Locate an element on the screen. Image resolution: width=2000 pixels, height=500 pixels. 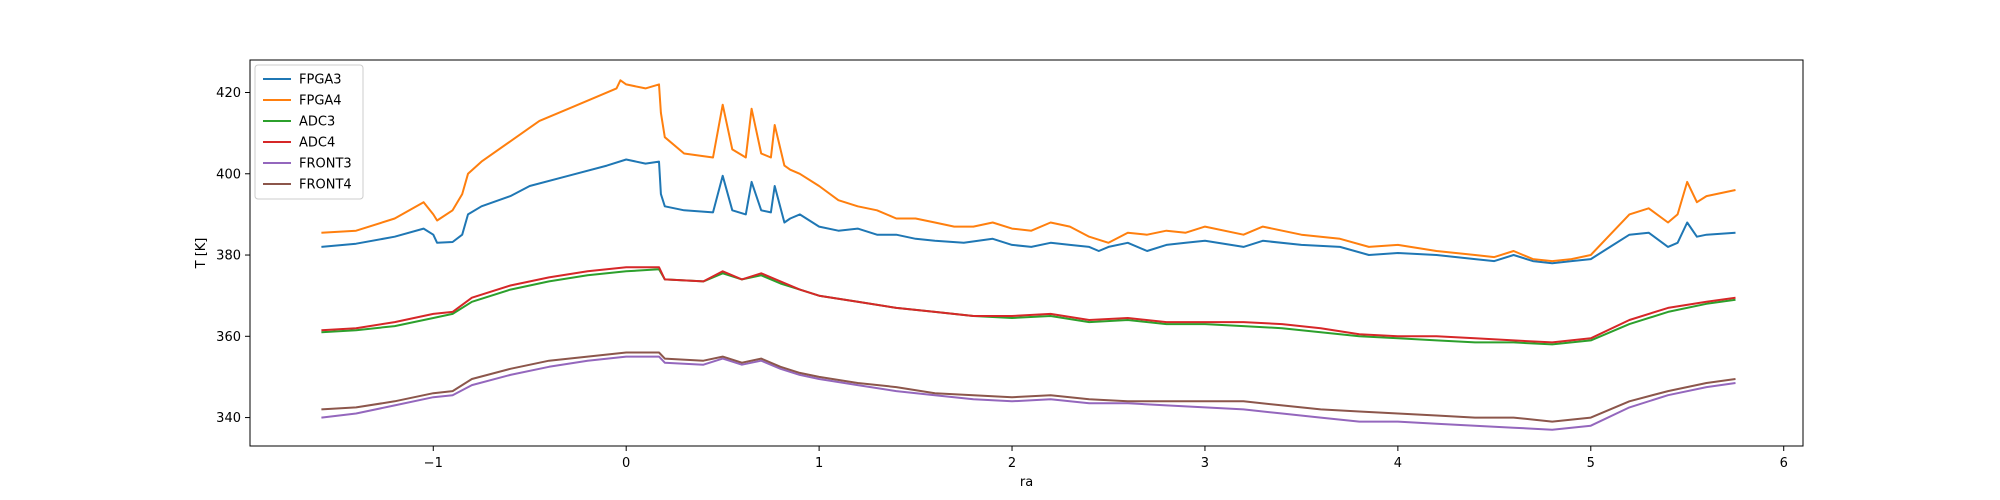
y-tick-label: 340 is located at coordinates (228, 418).